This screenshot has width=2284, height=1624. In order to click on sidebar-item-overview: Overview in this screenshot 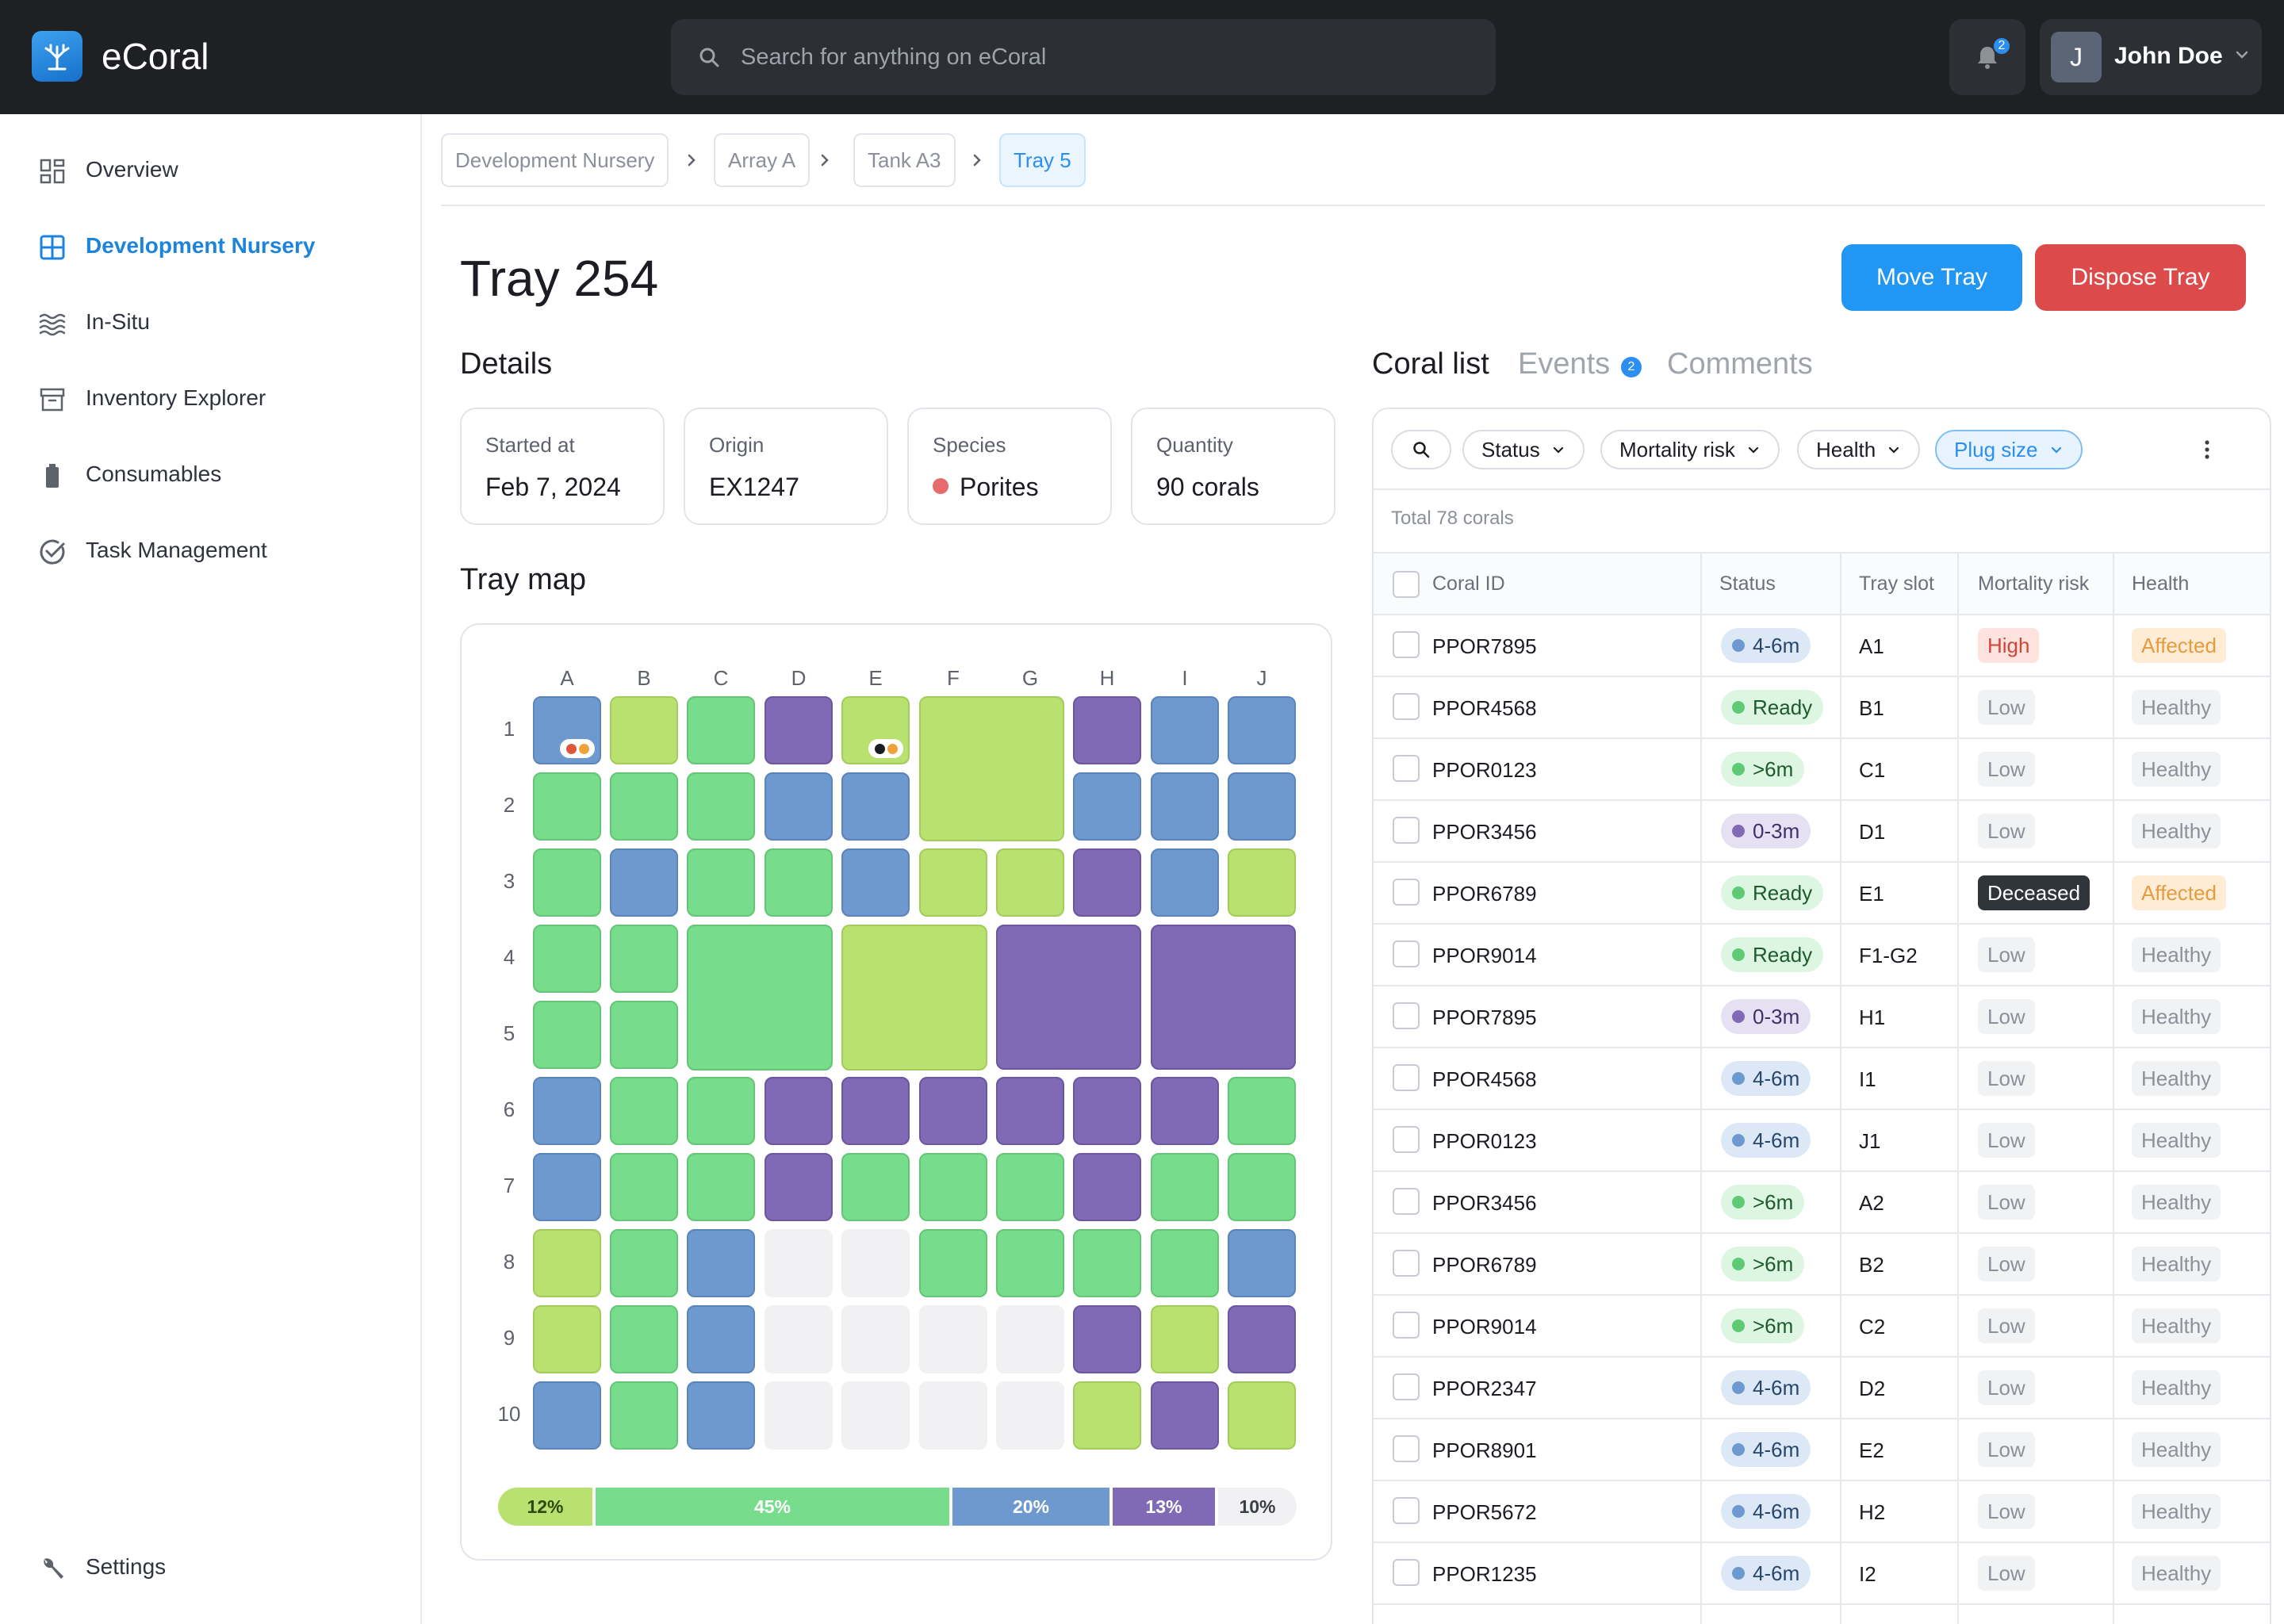, I will do `click(210, 169)`.